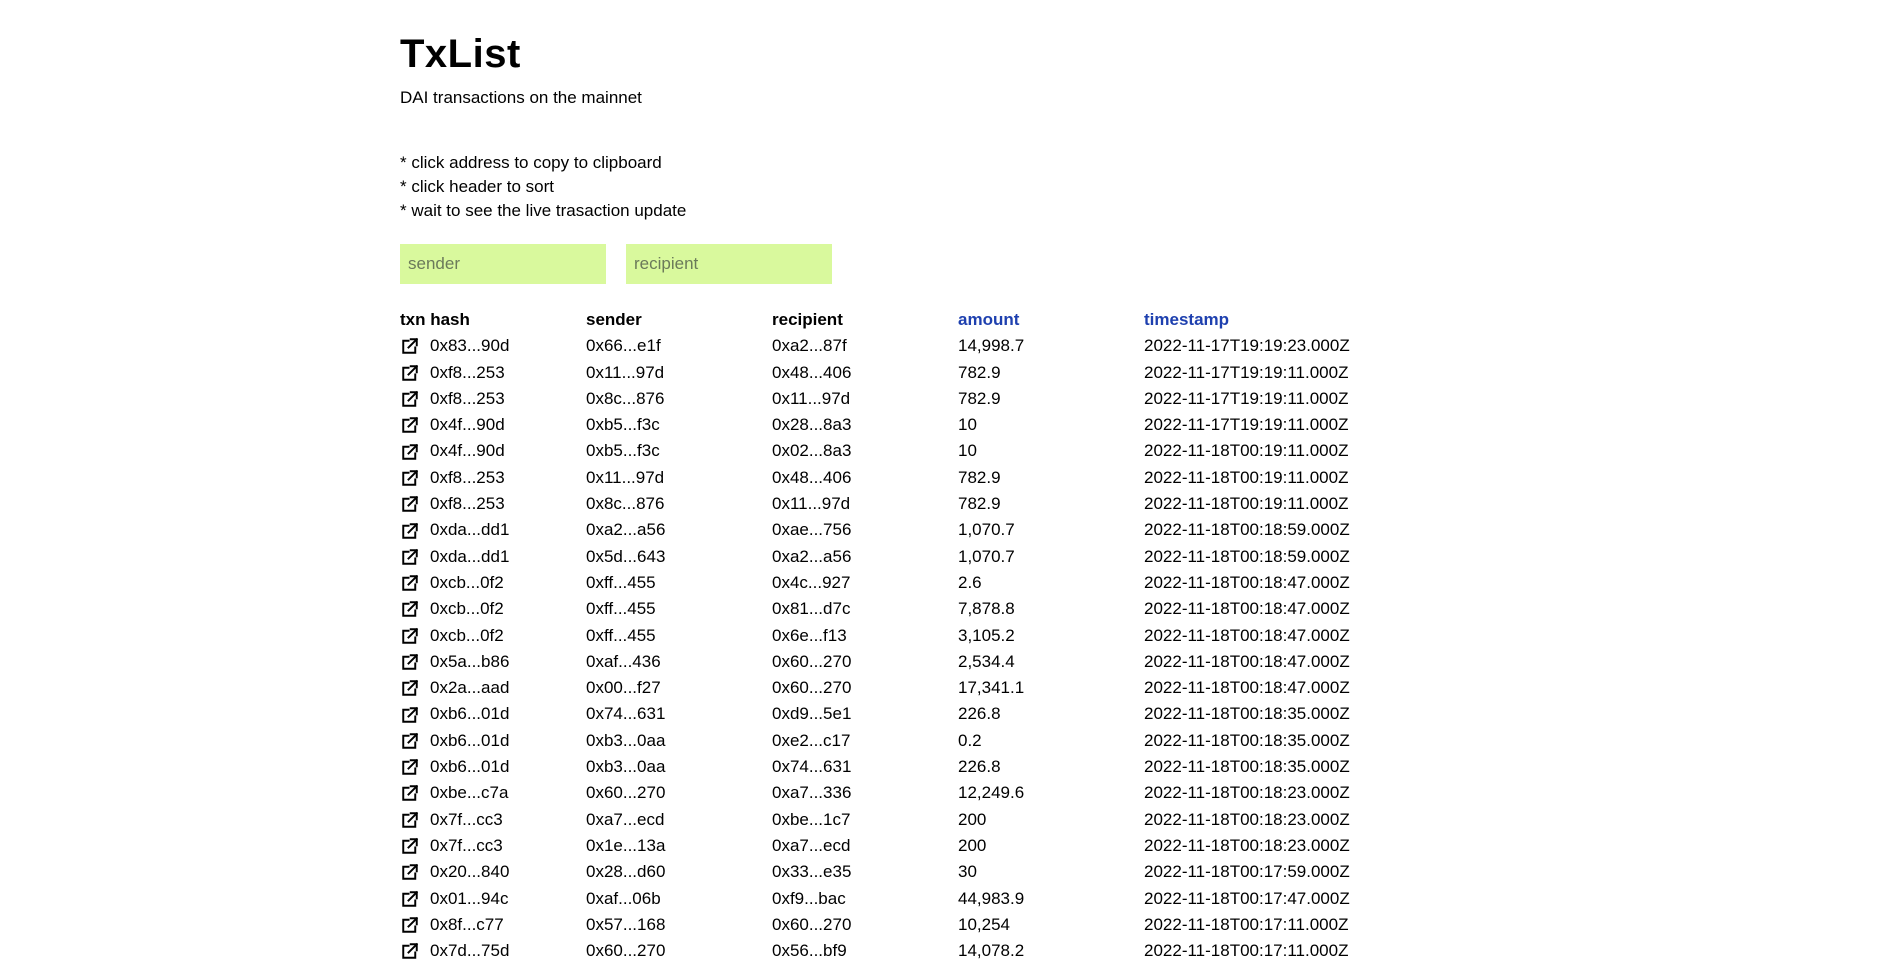  What do you see at coordinates (626, 714) in the screenshot?
I see `sender-address: 0x74...631` at bounding box center [626, 714].